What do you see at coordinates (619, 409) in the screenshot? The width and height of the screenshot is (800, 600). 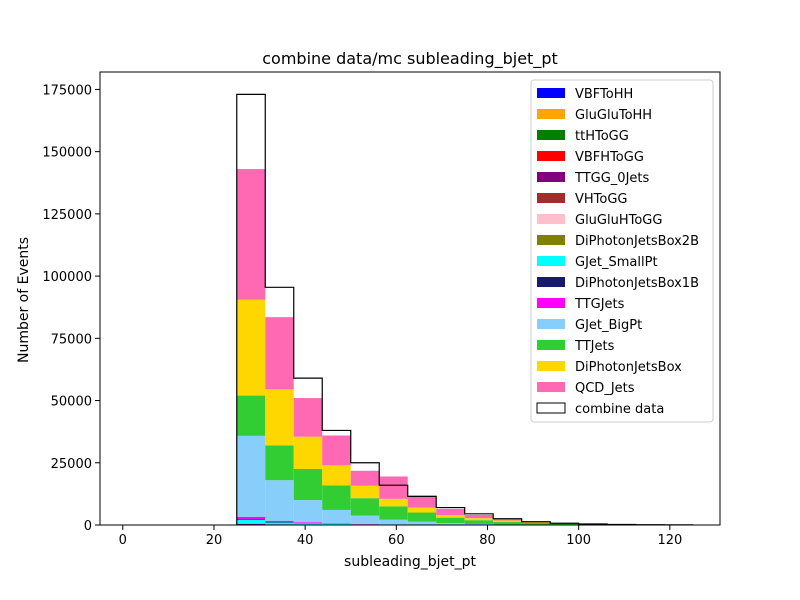 I see `legend-label-combine-data: combine data` at bounding box center [619, 409].